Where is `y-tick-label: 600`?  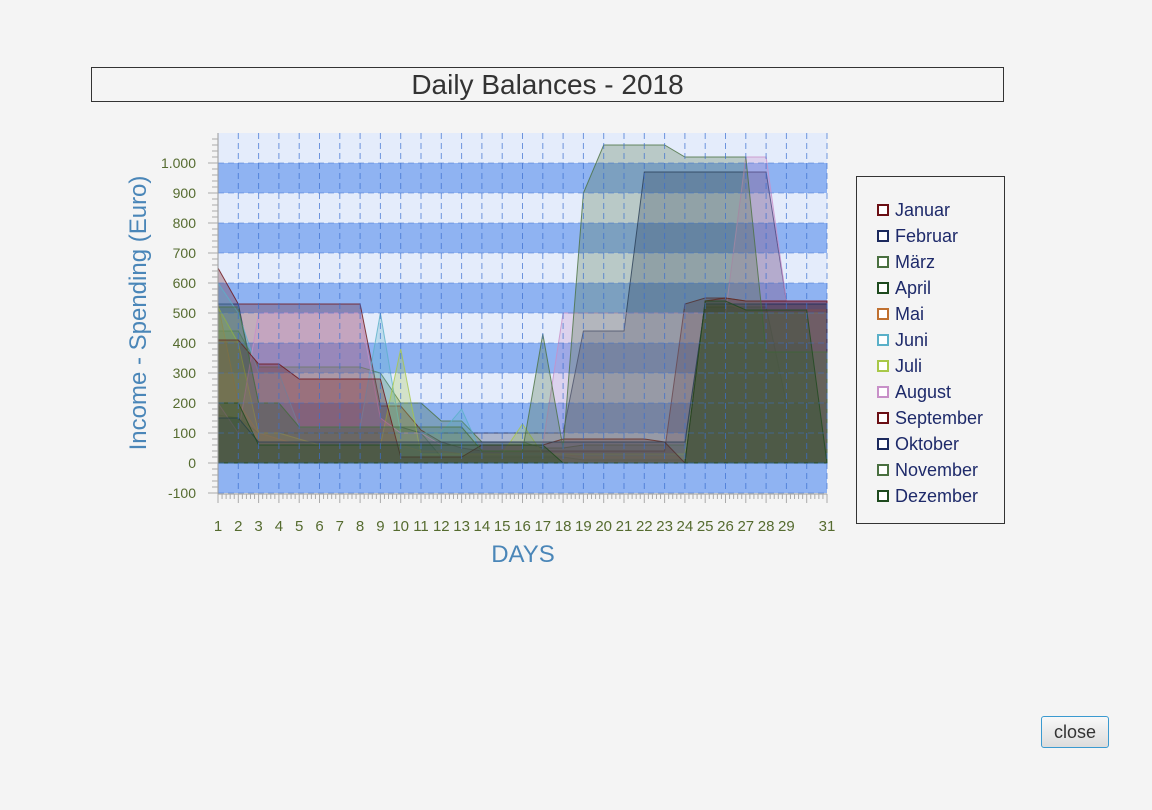
y-tick-label: 600 is located at coordinates (185, 283).